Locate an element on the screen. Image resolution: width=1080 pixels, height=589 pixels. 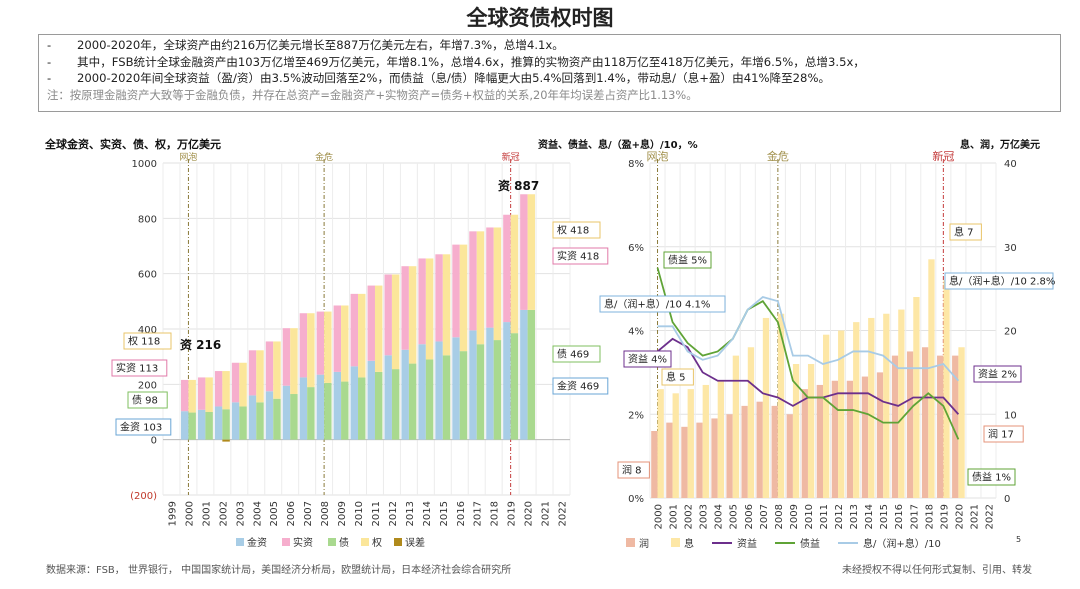
right-event-label: 金危 is located at coordinates (778, 156).